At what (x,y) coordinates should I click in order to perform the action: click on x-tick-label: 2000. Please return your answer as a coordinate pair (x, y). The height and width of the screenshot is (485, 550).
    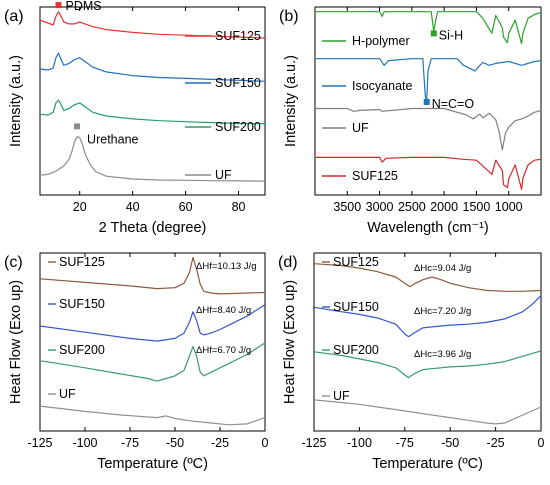
    Looking at the image, I should click on (444, 207).